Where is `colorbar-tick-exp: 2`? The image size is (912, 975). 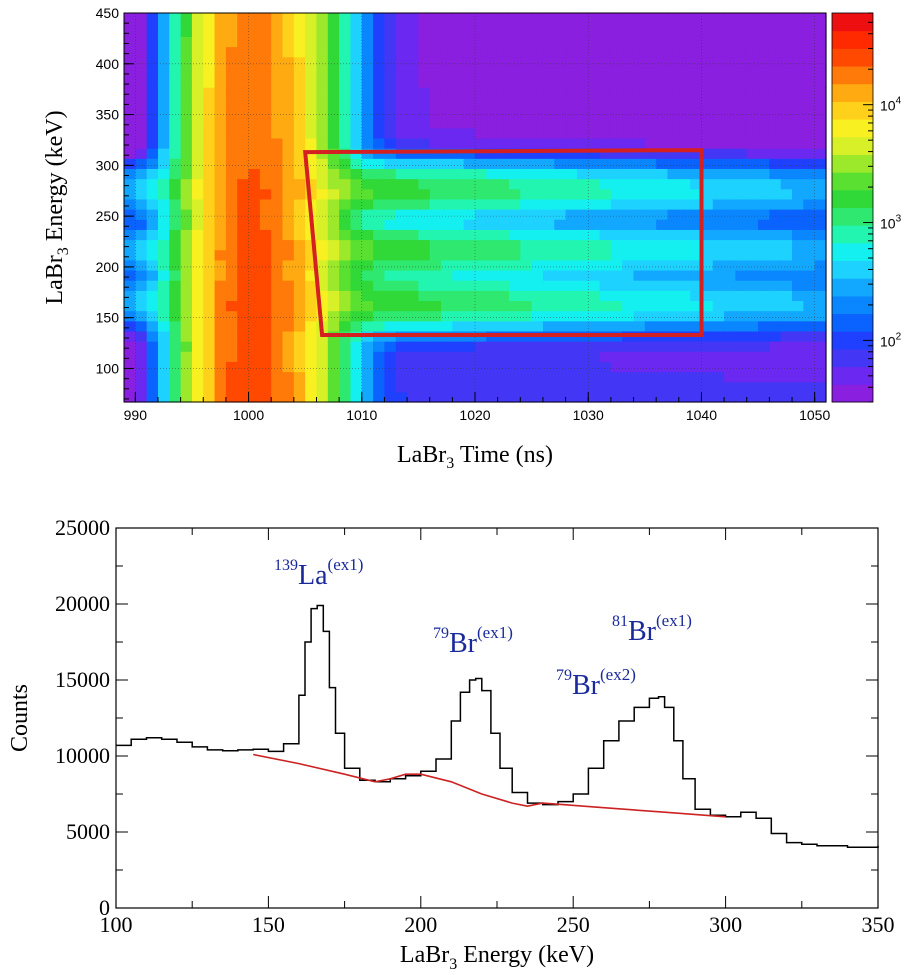
colorbar-tick-exp: 2 is located at coordinates (899, 336).